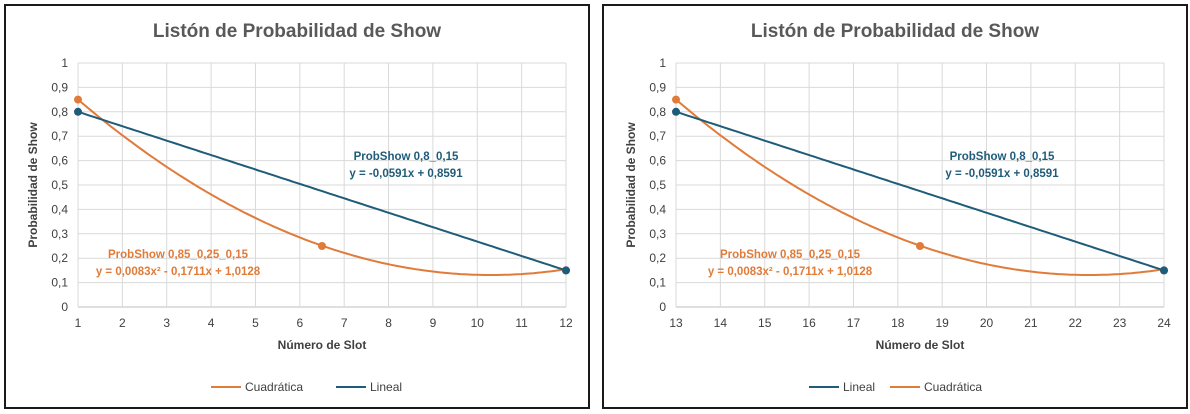 This screenshot has width=1190, height=414. Describe the element at coordinates (78, 323) in the screenshot. I see `x-tick-label: 1` at that location.